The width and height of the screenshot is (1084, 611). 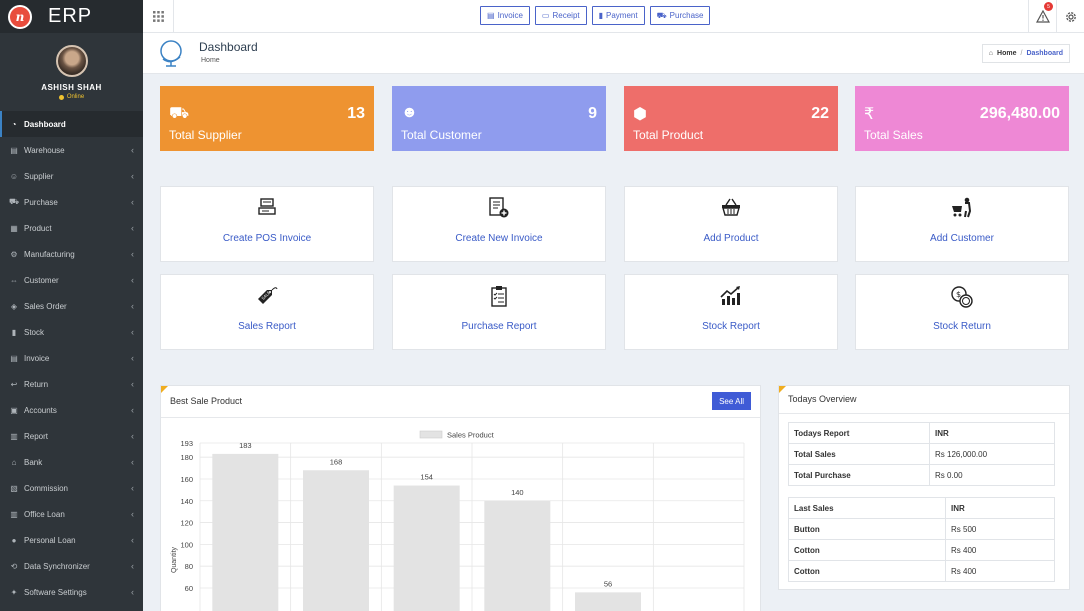 I want to click on card-label: Add Customer, so click(x=962, y=238).